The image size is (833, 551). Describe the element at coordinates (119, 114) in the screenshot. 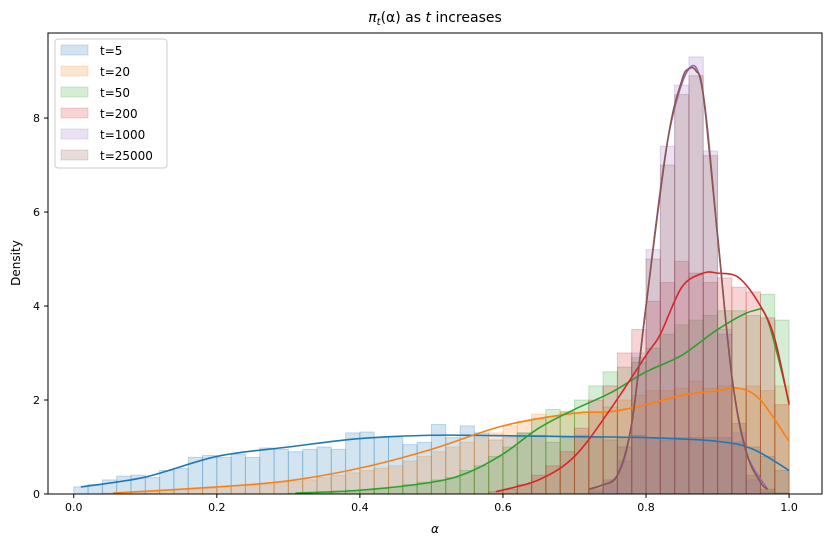

I see `legend-label: t=200` at that location.